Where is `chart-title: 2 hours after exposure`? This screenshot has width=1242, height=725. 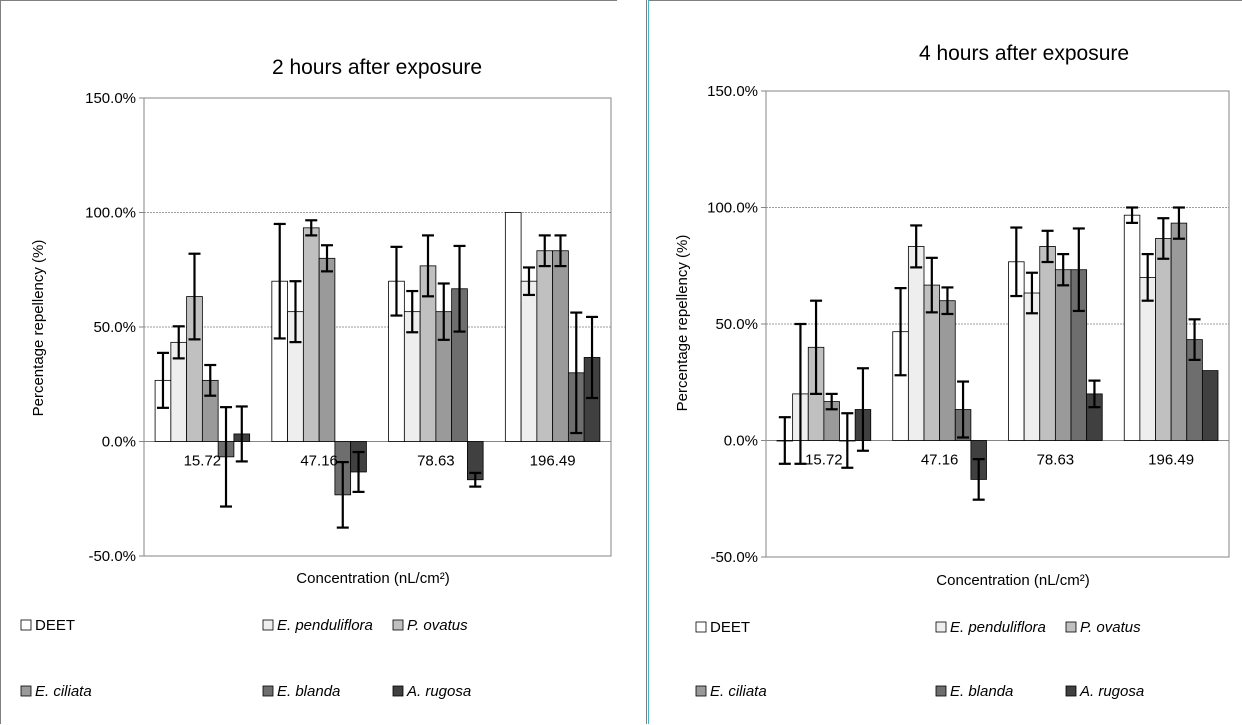
chart-title: 2 hours after exposure is located at coordinates (377, 67).